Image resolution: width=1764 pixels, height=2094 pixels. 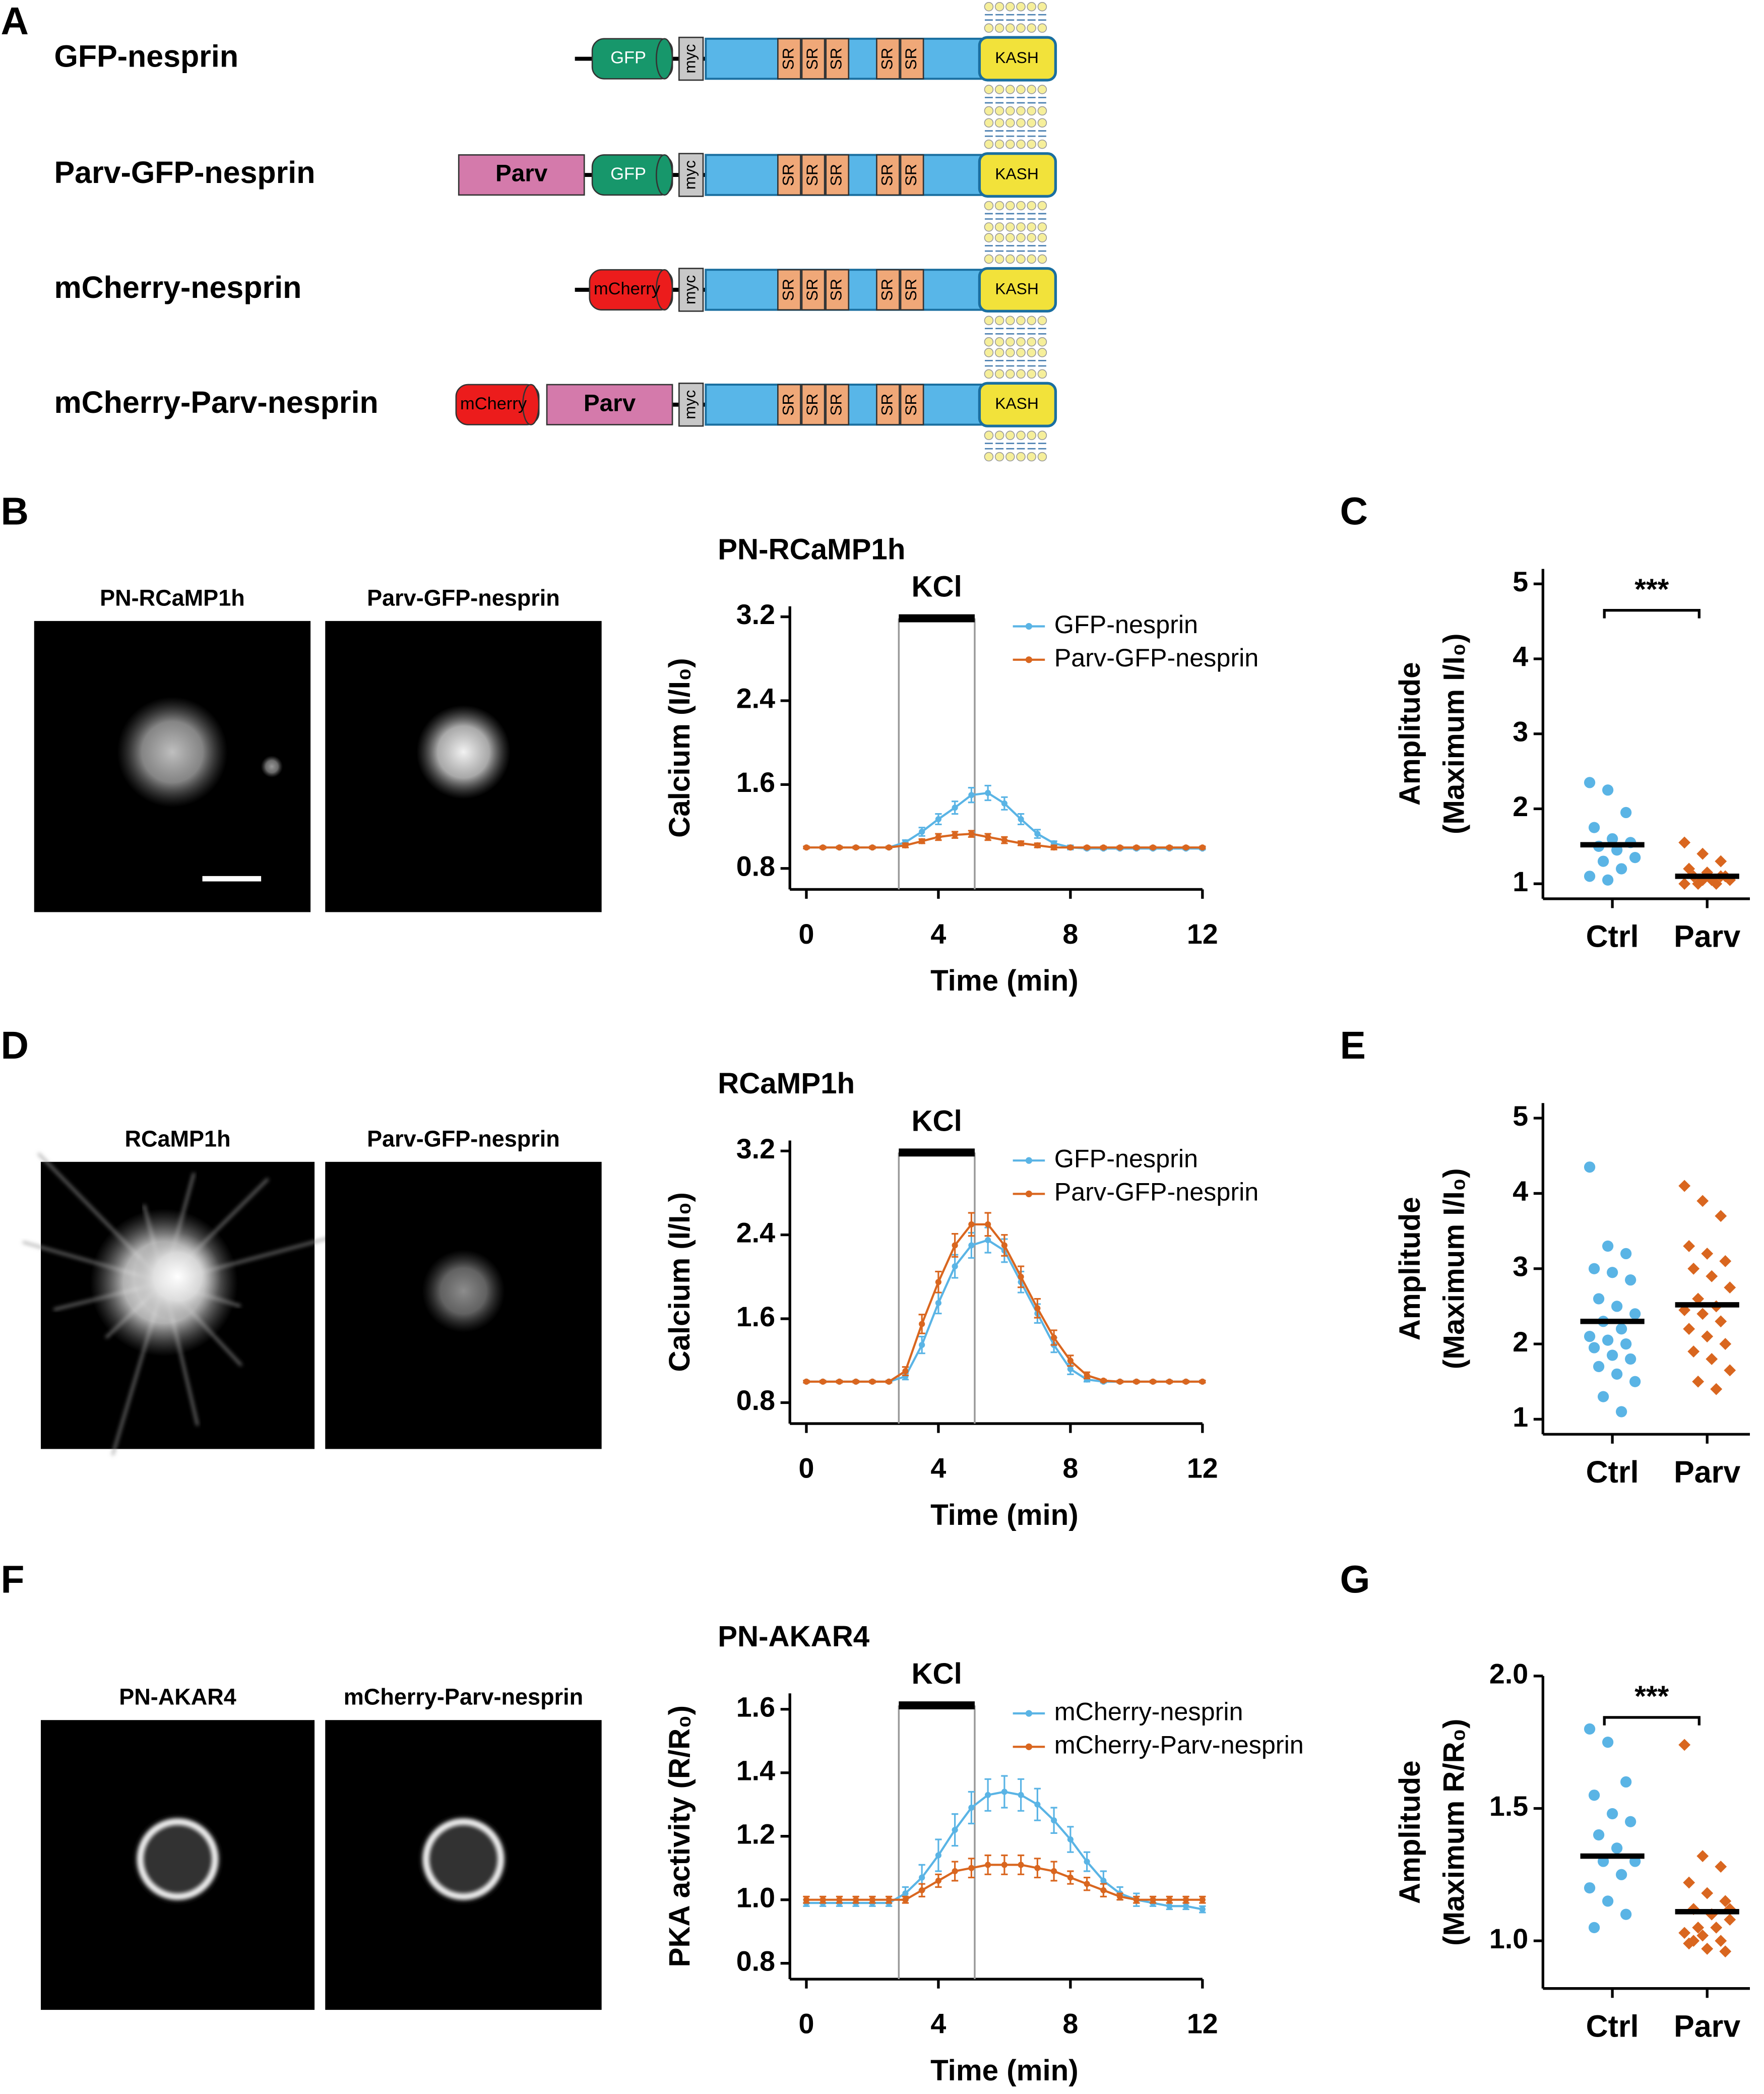 What do you see at coordinates (1202, 1468) in the screenshot?
I see `x-tick-label: 12` at bounding box center [1202, 1468].